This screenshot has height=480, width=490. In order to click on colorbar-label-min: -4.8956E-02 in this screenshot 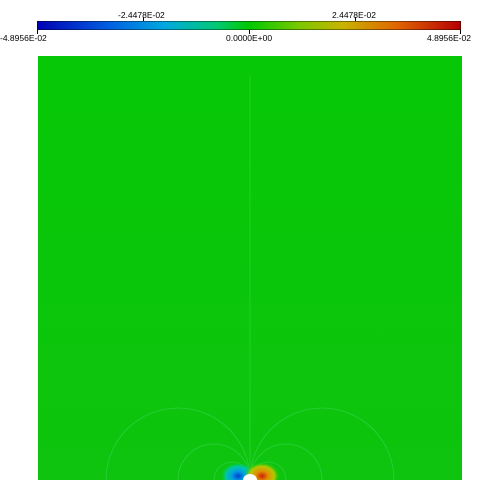, I will do `click(23, 38)`.